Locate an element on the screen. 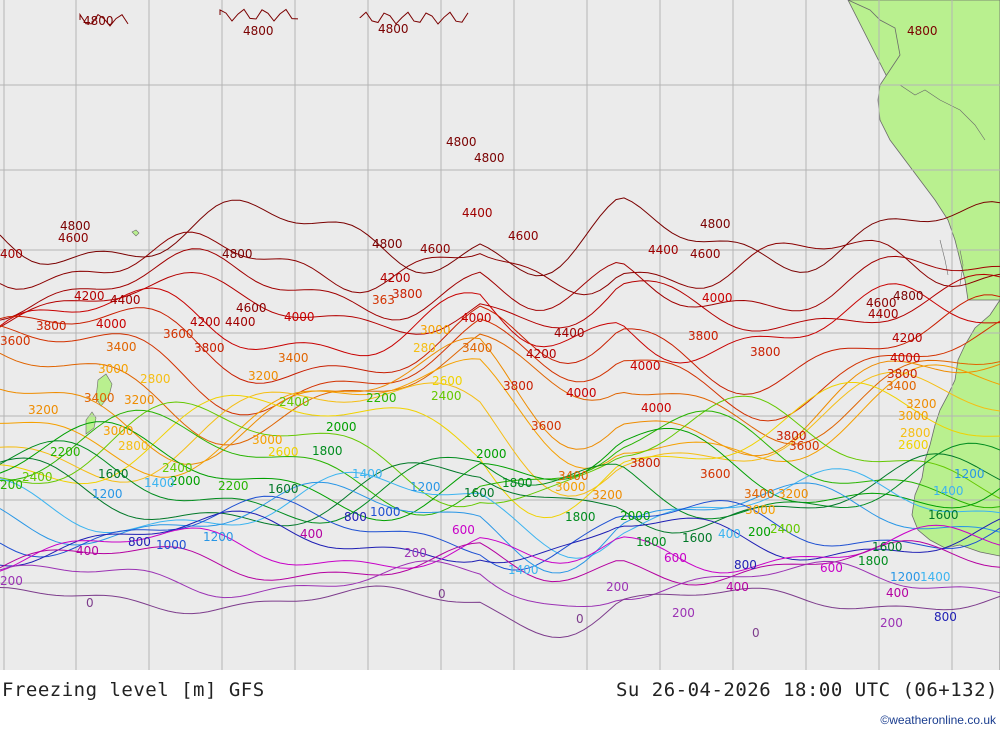  contour-label: 600 is located at coordinates (675, 558).